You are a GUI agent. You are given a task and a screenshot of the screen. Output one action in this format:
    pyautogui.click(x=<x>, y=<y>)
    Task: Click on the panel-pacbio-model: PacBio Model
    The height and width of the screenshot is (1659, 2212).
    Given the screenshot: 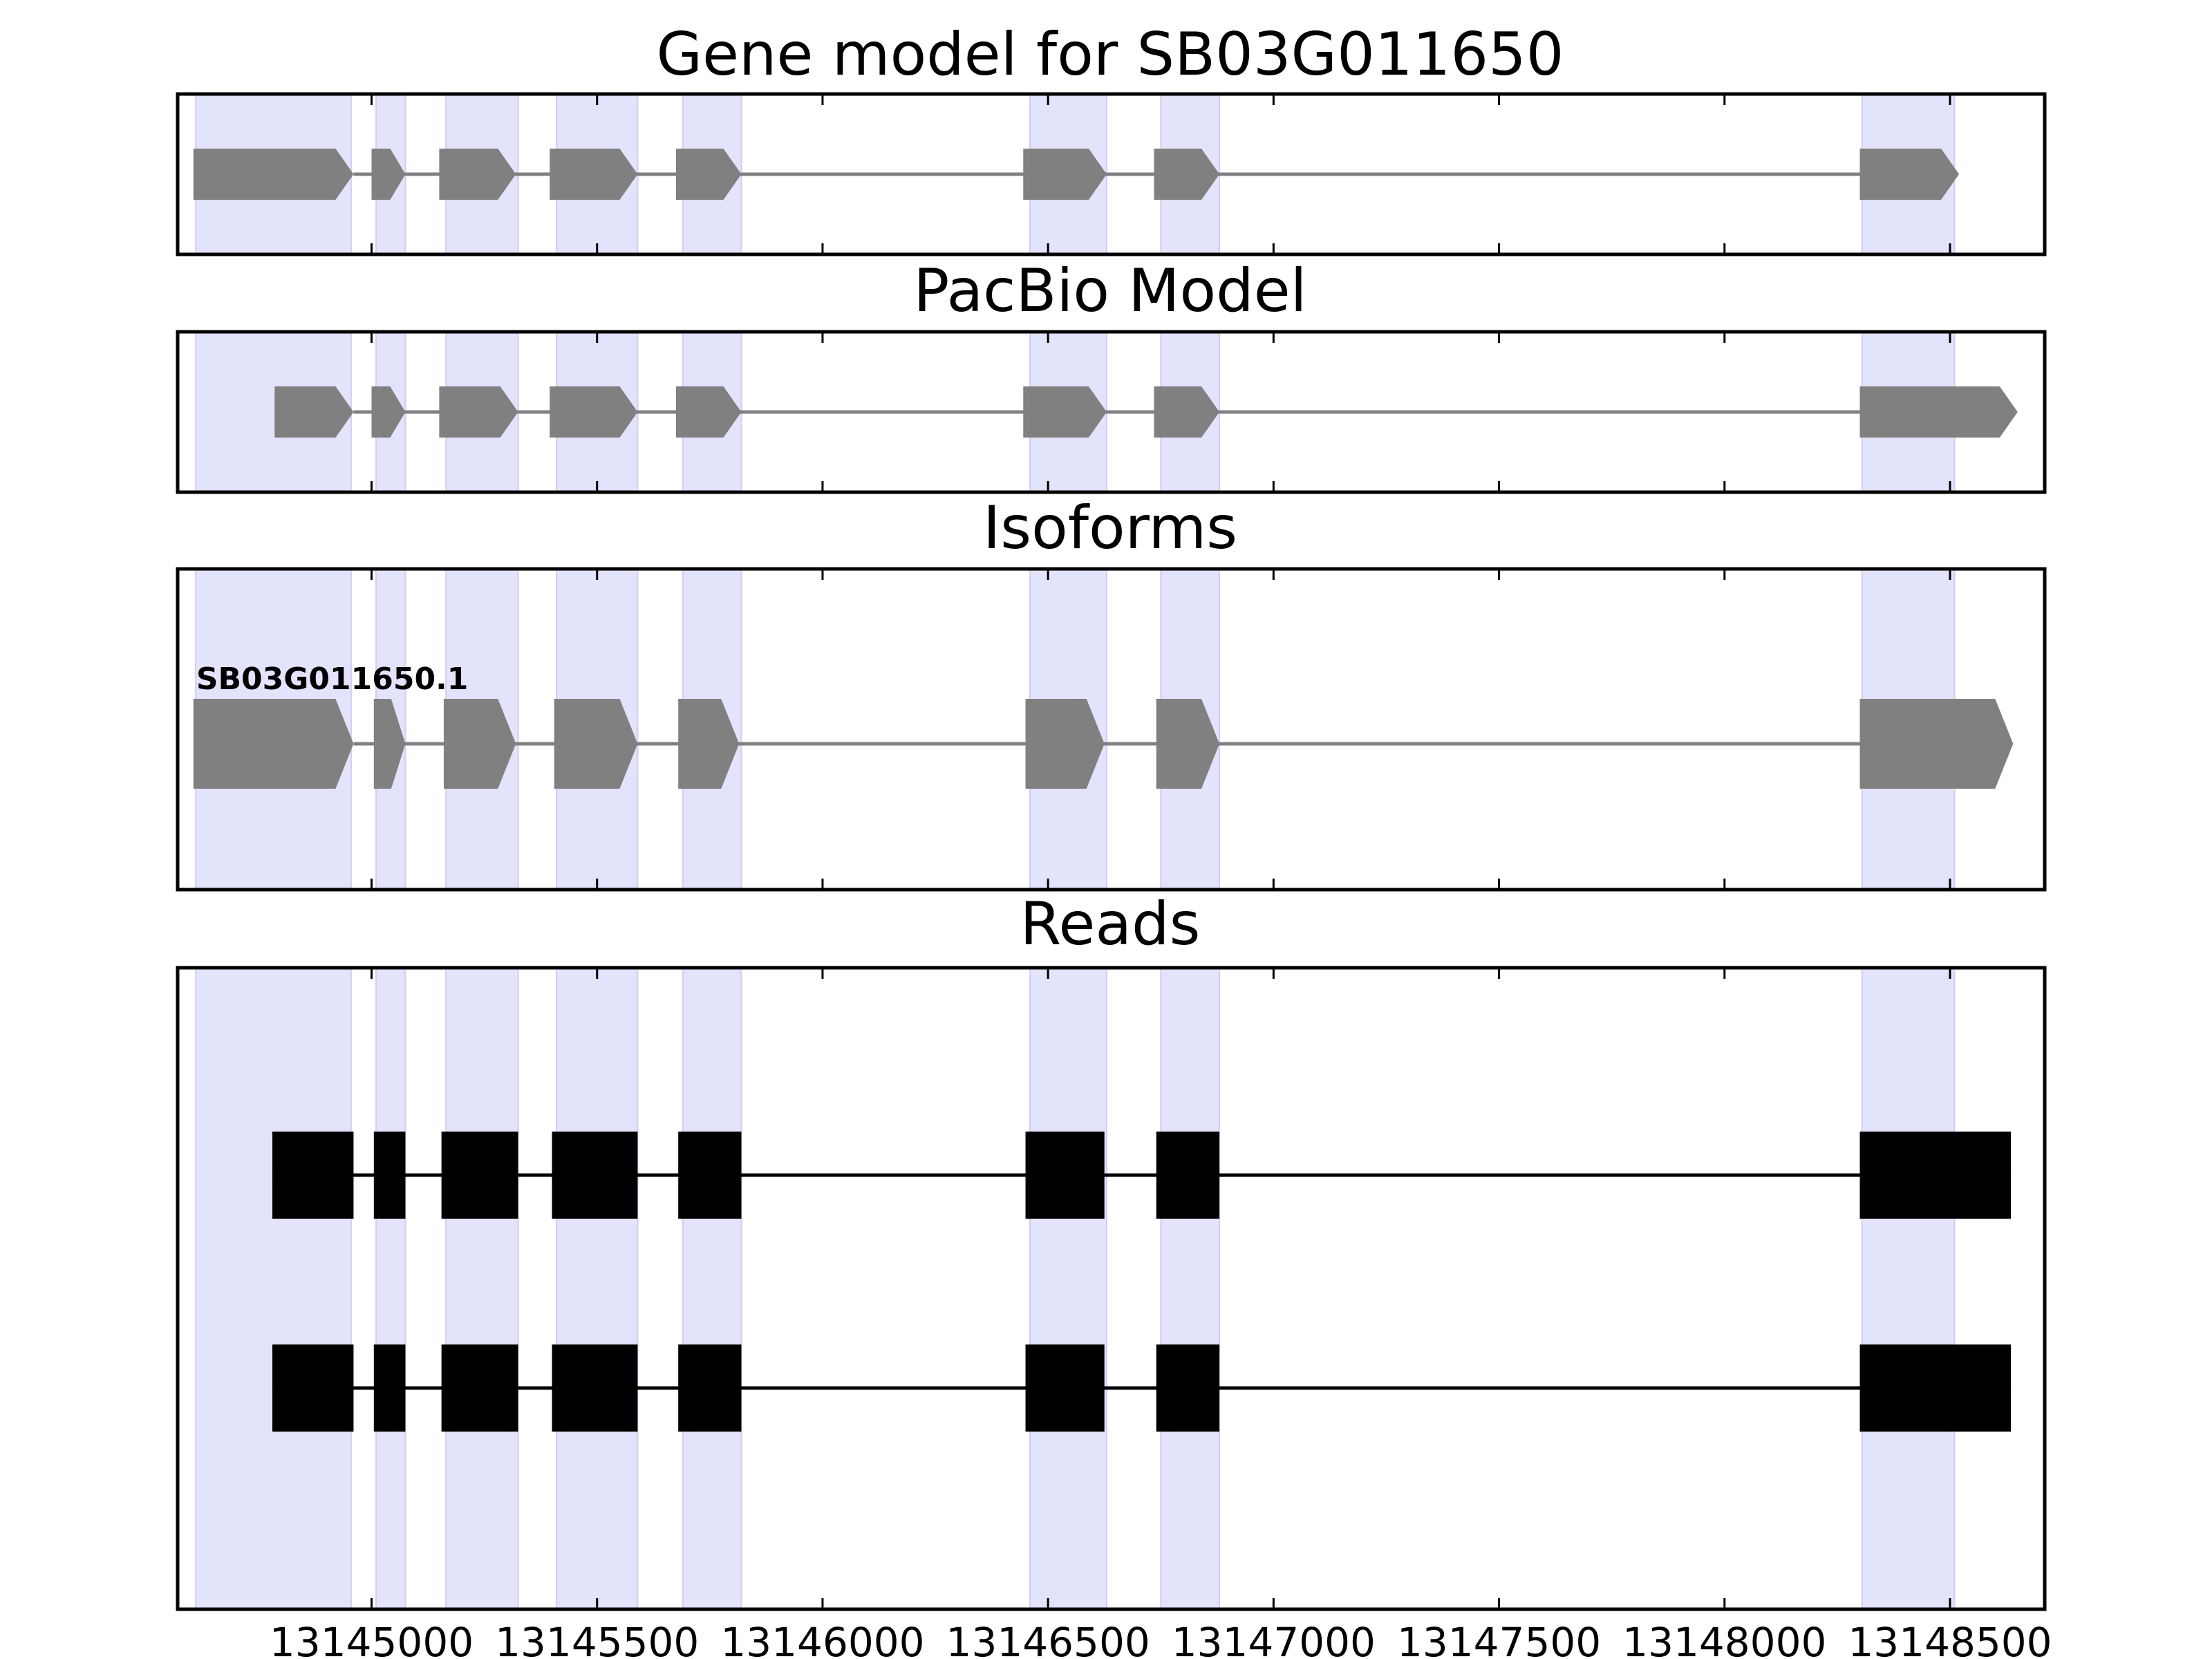 What is the action you would take?
    pyautogui.click(x=1111, y=375)
    